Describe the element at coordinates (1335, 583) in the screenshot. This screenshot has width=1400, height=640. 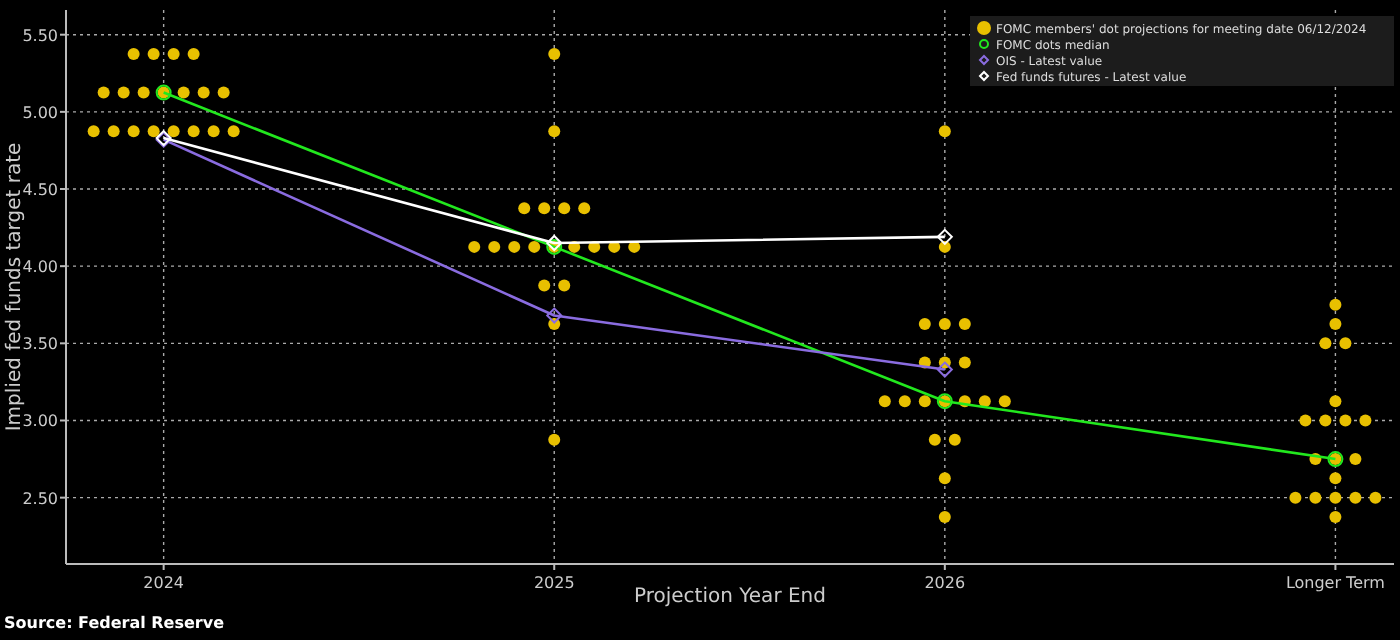
I see `x-tick-label: Longer Term` at that location.